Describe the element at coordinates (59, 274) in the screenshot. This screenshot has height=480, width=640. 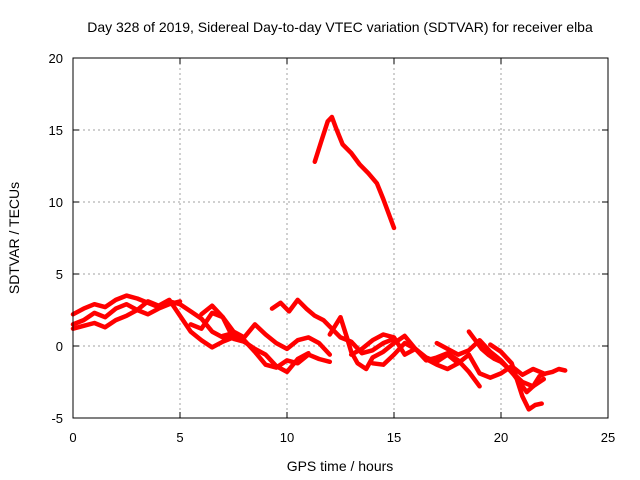
I see `y-tick-label: 5` at that location.